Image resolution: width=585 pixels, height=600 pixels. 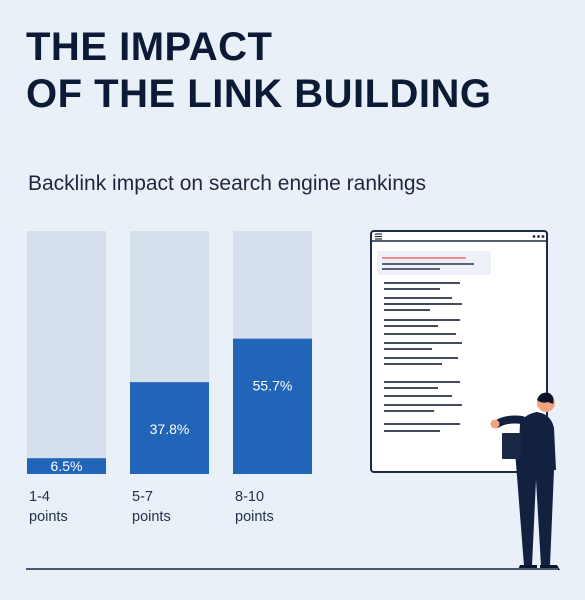 What do you see at coordinates (149, 47) in the screenshot?
I see `title-line-1: THE IMPACT` at bounding box center [149, 47].